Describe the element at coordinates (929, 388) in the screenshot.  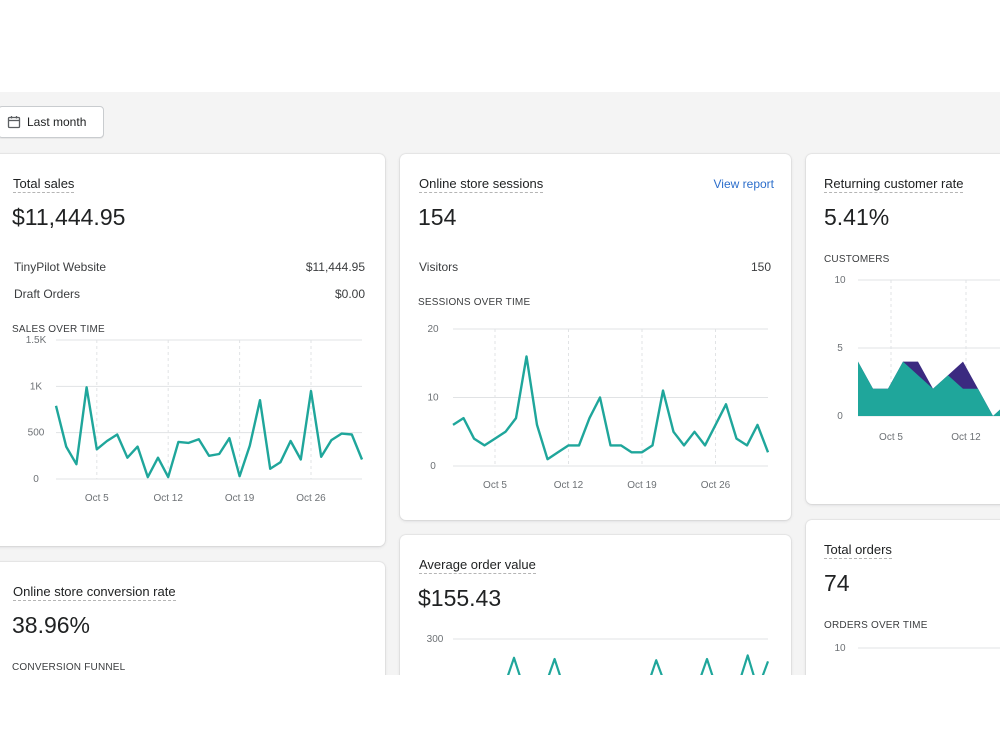
I see `first-time-area` at that location.